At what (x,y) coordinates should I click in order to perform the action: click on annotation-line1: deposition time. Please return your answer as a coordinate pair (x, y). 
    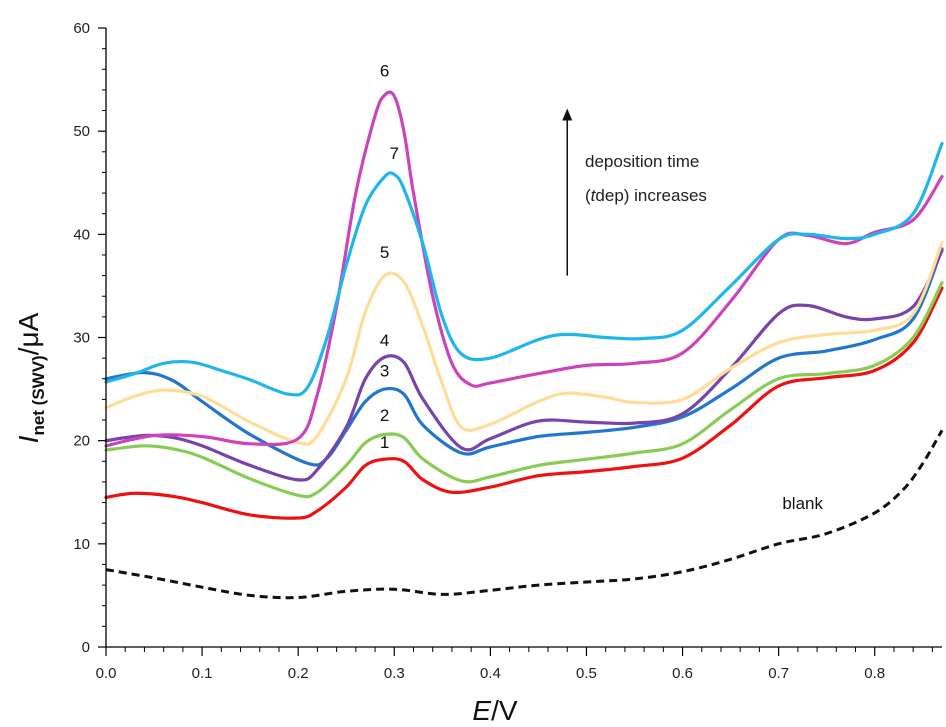
    Looking at the image, I should click on (642, 161).